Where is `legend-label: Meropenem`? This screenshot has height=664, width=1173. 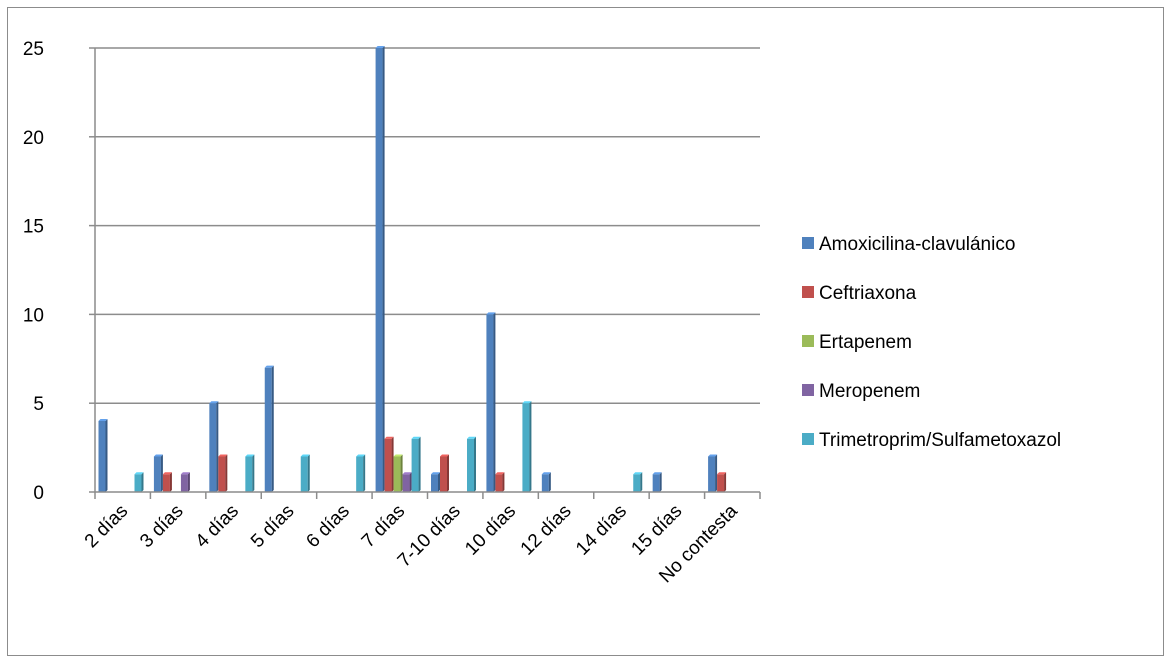 legend-label: Meropenem is located at coordinates (869, 391).